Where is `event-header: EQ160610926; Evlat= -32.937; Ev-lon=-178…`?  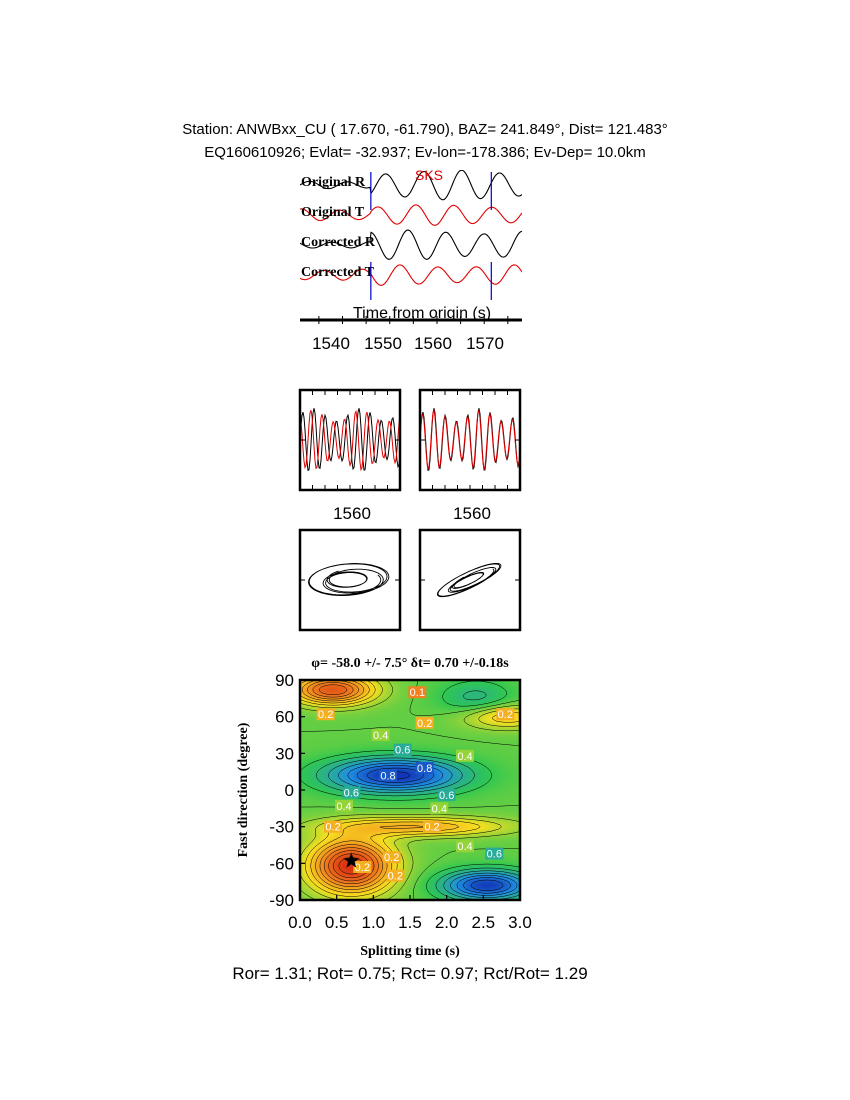 event-header: EQ160610926; Evlat= -32.937; Ev-lon=-178… is located at coordinates (425, 152).